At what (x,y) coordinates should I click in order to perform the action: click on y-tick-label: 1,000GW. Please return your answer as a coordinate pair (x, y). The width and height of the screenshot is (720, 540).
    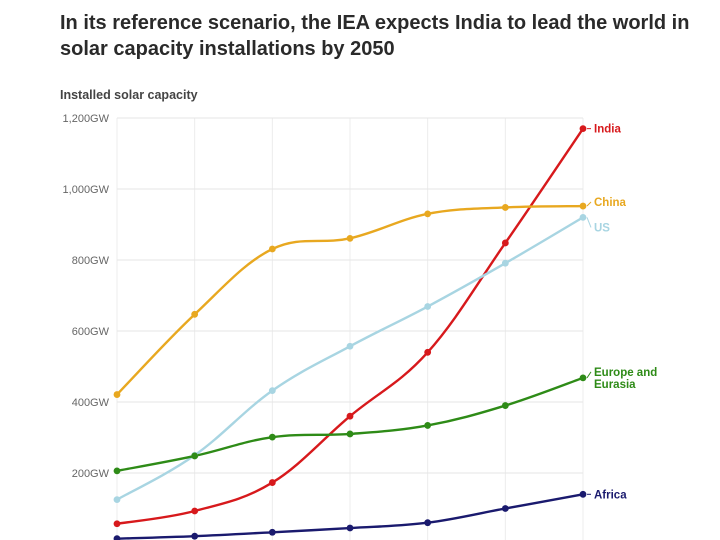
    Looking at the image, I should click on (86, 190).